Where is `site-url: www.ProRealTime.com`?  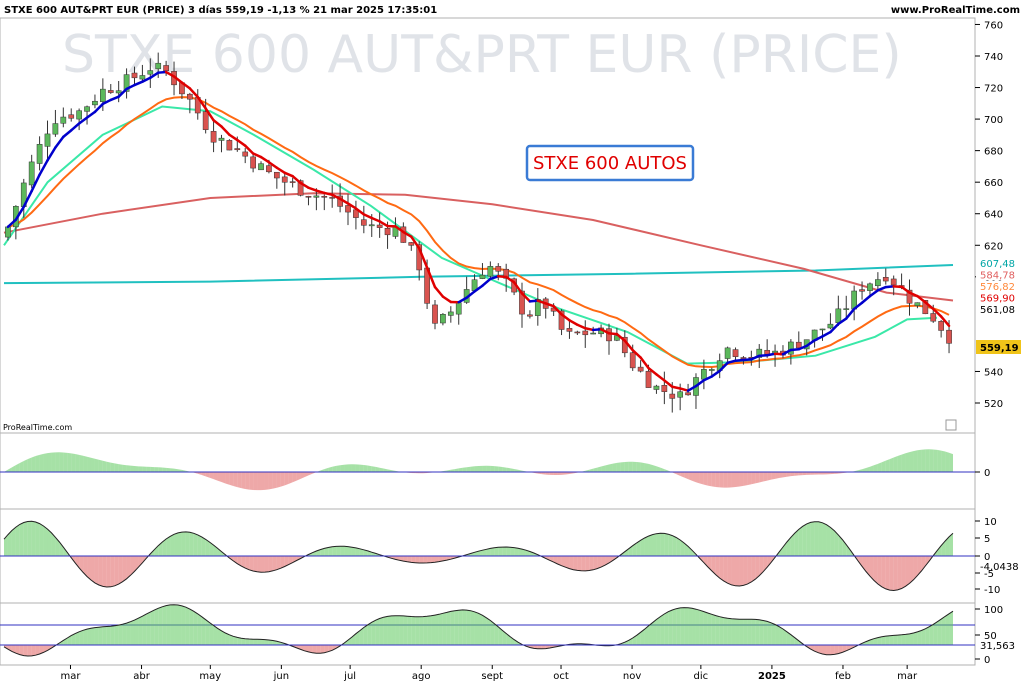
site-url: www.ProRealTime.com is located at coordinates (955, 10).